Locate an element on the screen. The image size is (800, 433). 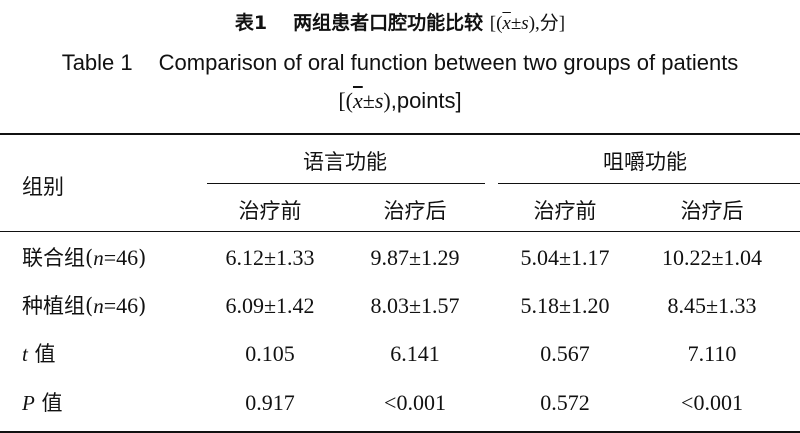
col-group-rule-speech is located at coordinates (346, 183).